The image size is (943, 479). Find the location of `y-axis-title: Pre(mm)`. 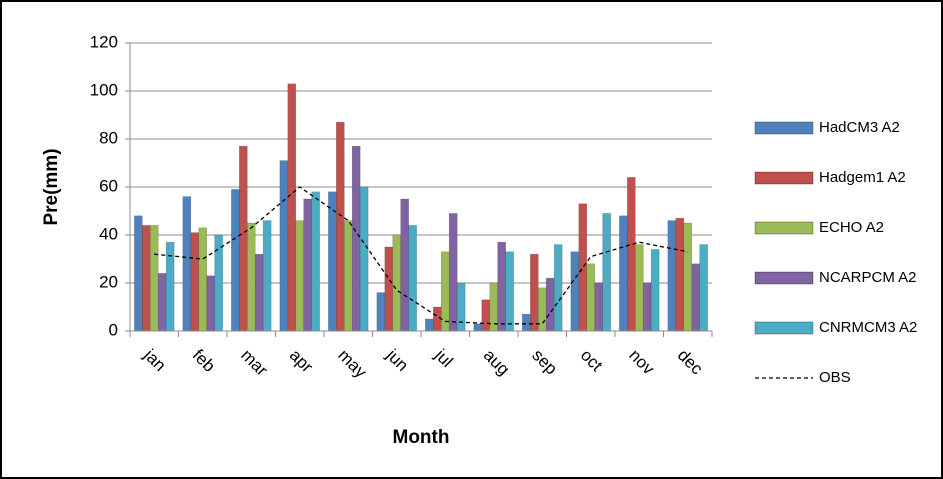

y-axis-title: Pre(mm) is located at coordinates (51, 186).